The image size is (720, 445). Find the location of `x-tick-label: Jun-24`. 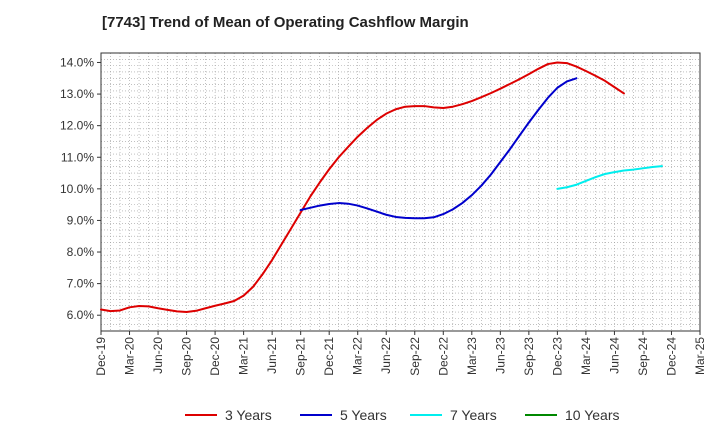

x-tick-label: Jun-24 is located at coordinates (614, 355).